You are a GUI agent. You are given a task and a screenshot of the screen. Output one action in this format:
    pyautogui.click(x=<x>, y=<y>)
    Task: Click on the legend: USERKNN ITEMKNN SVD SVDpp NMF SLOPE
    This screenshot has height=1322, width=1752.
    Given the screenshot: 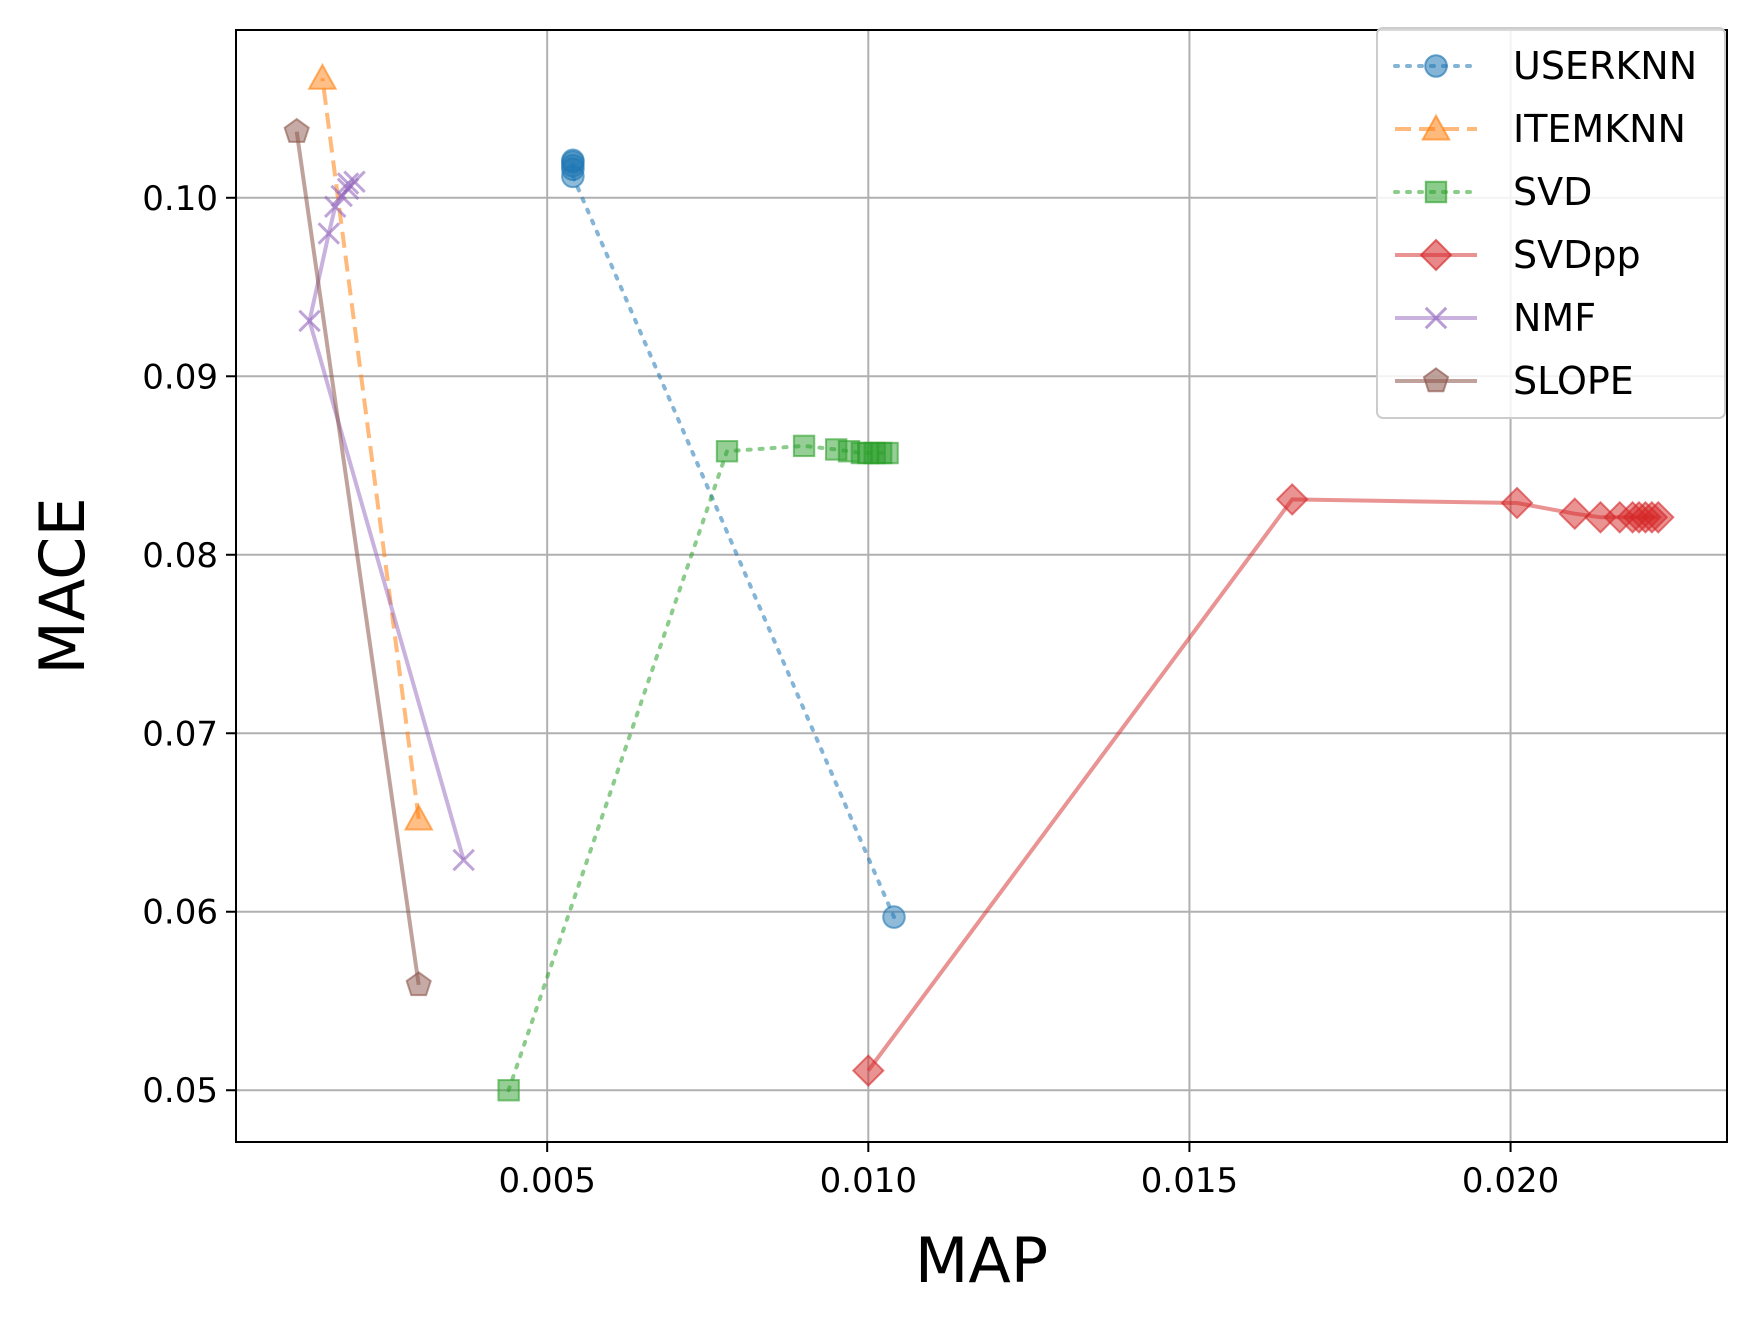 What is the action you would take?
    pyautogui.click(x=1551, y=223)
    